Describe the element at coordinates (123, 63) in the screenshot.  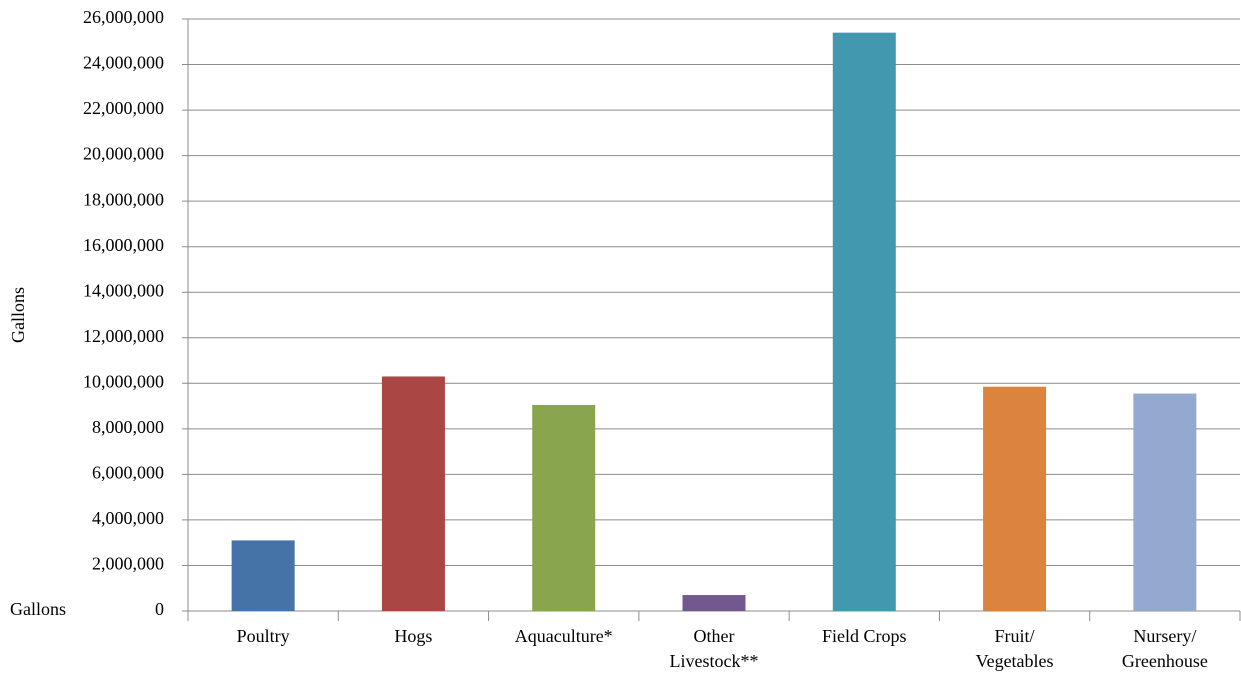
I see `y-tick-label: 24,000,000` at that location.